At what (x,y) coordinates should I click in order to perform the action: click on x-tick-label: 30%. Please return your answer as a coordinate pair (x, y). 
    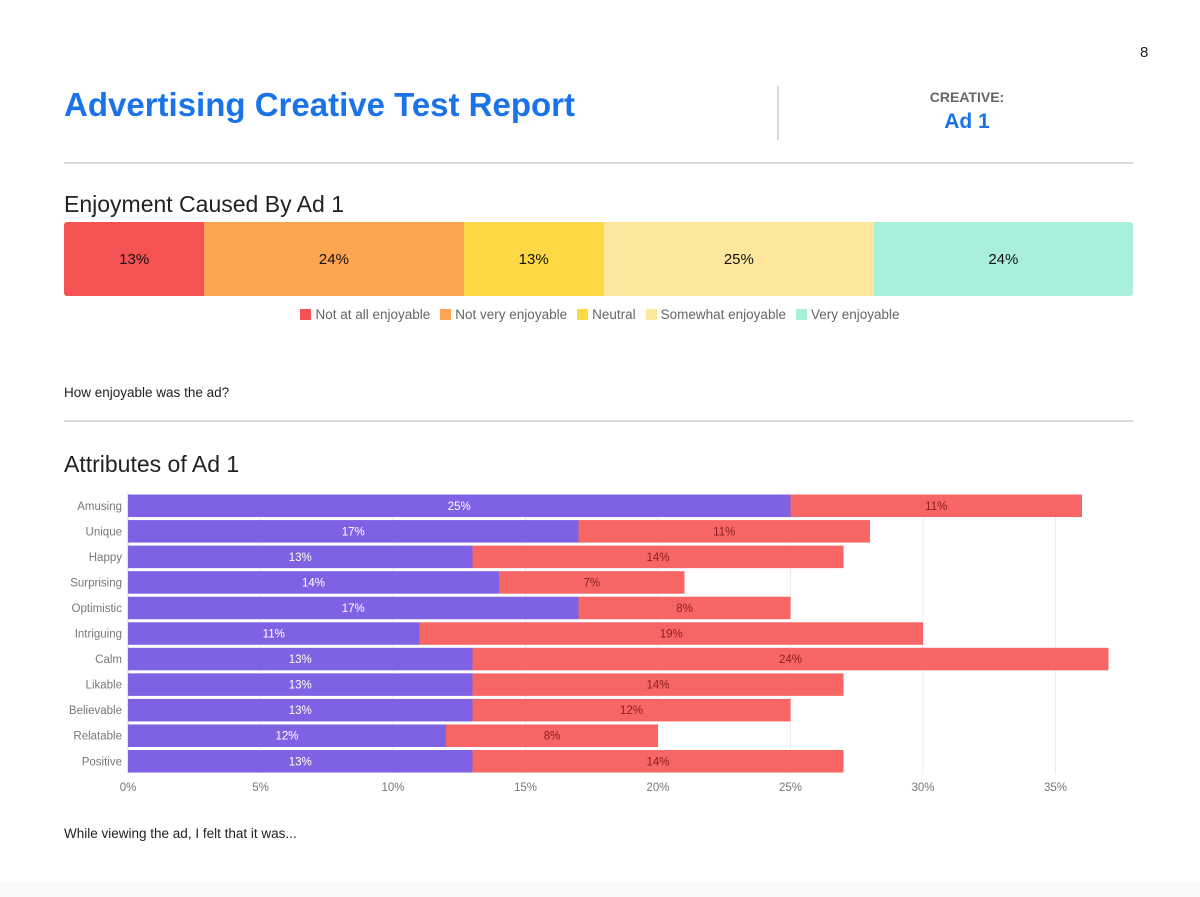
    Looking at the image, I should click on (922, 788).